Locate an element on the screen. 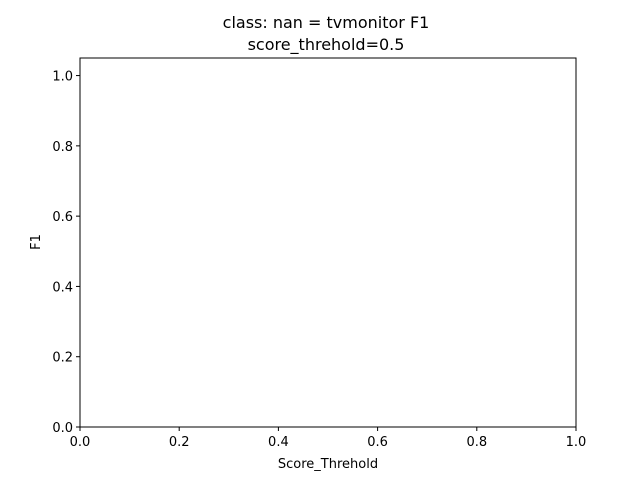 Image resolution: width=640 pixels, height=480 pixels. chart-title-line-1: class: nan = tvmonitor F1 is located at coordinates (326, 22).